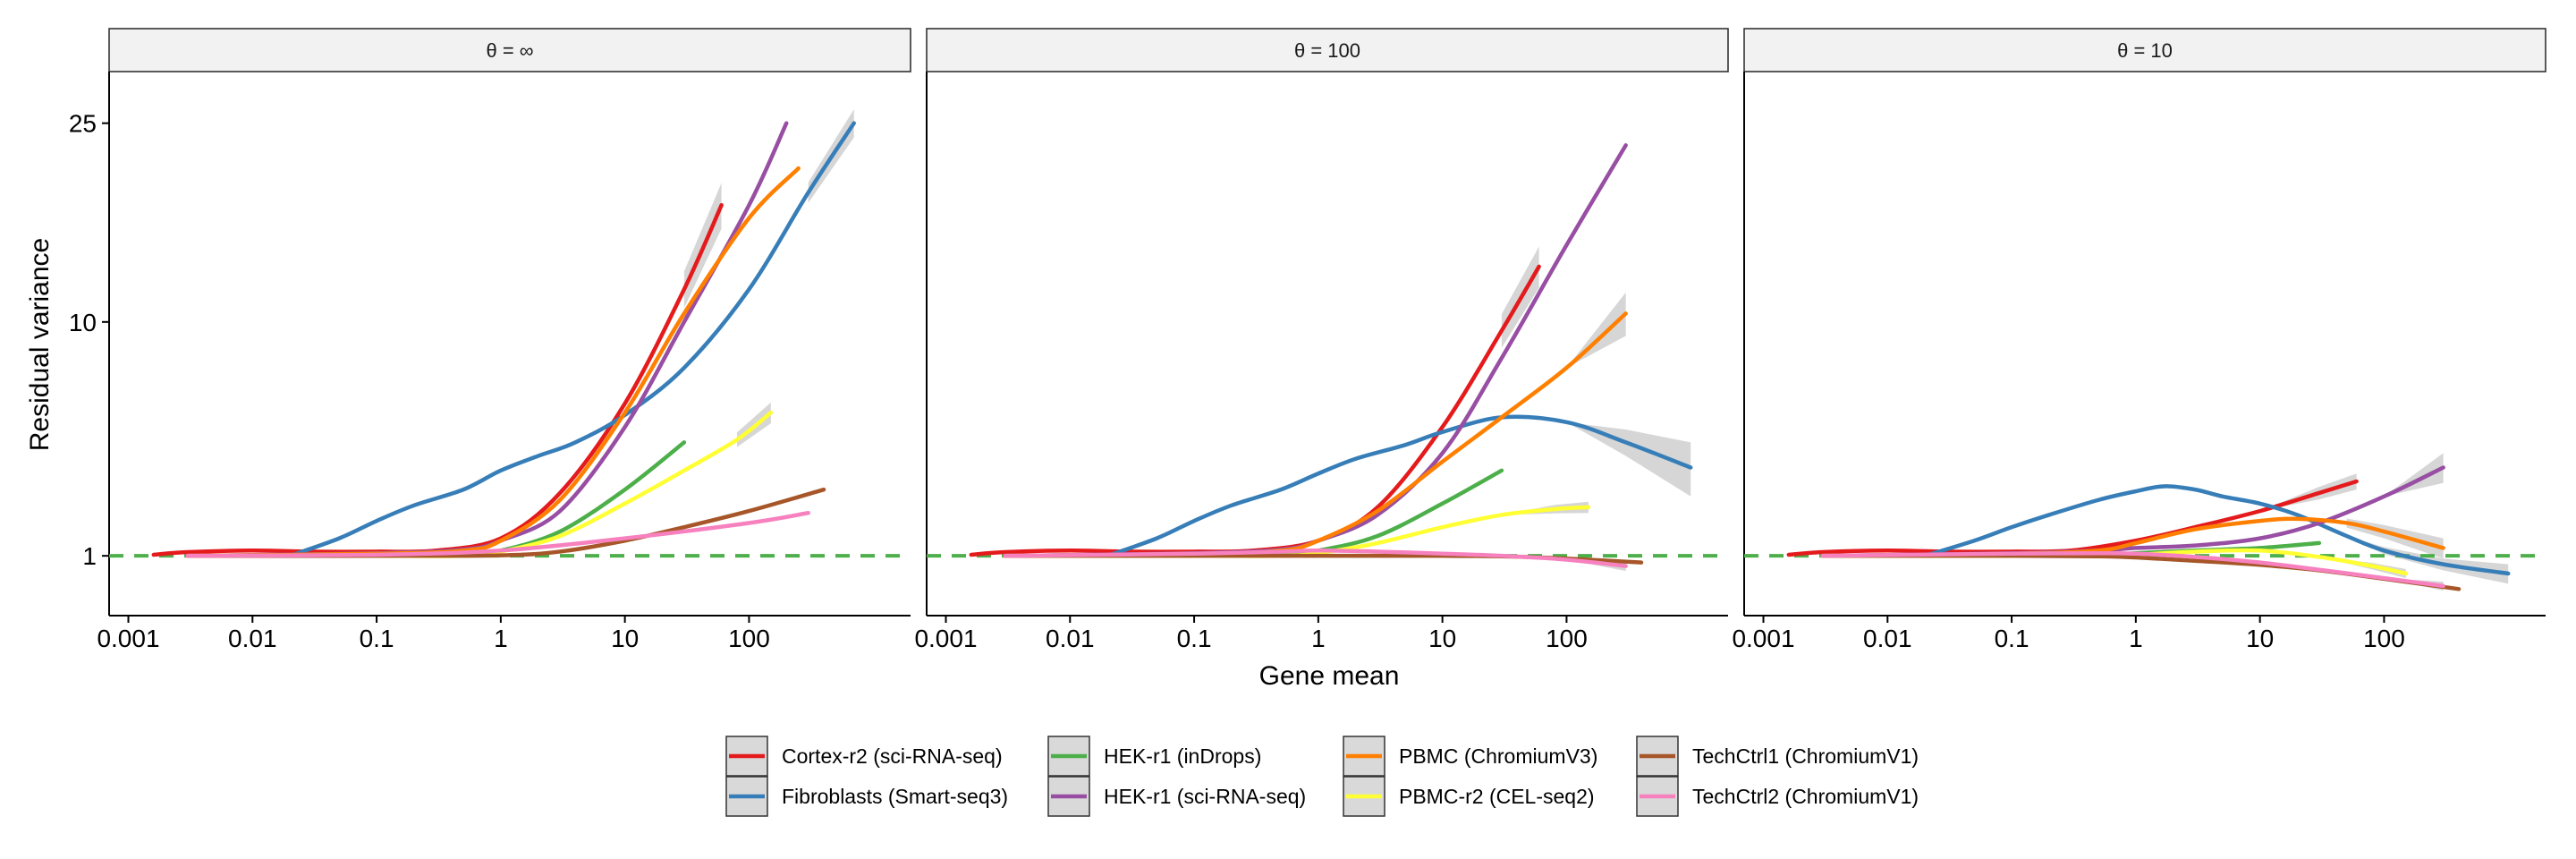 The height and width of the screenshot is (859, 2576). I want to click on legend-item: PBMC-r2 (CEL-seq2), so click(1469, 796).